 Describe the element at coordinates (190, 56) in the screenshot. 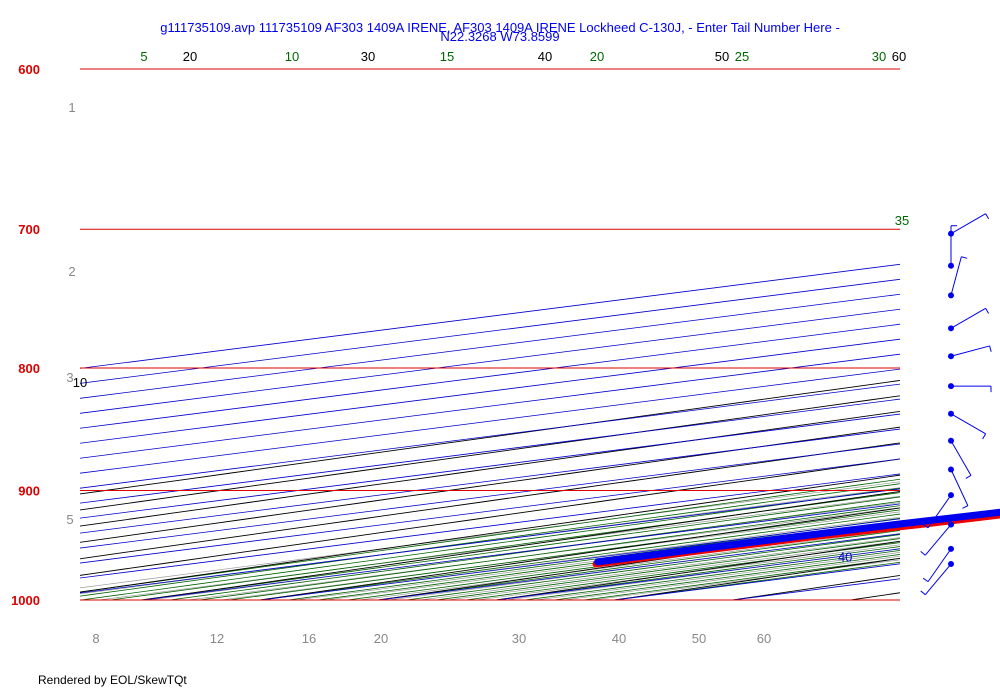

I see `dry-adiabat-label: 20` at that location.